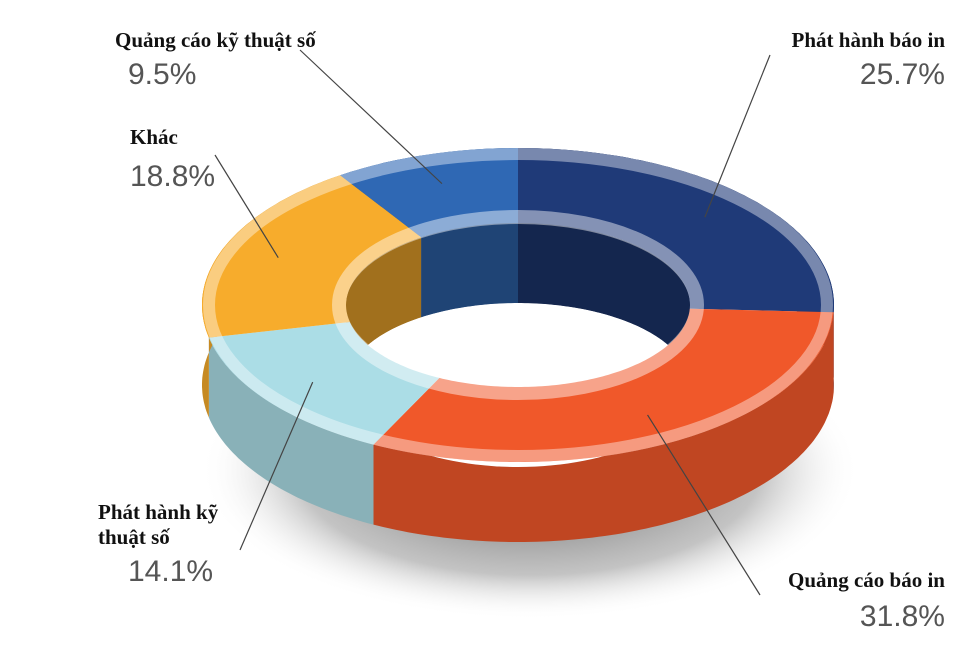 This screenshot has height=657, width=968. What do you see at coordinates (902, 616) in the screenshot?
I see `value-label: 31.8%` at bounding box center [902, 616].